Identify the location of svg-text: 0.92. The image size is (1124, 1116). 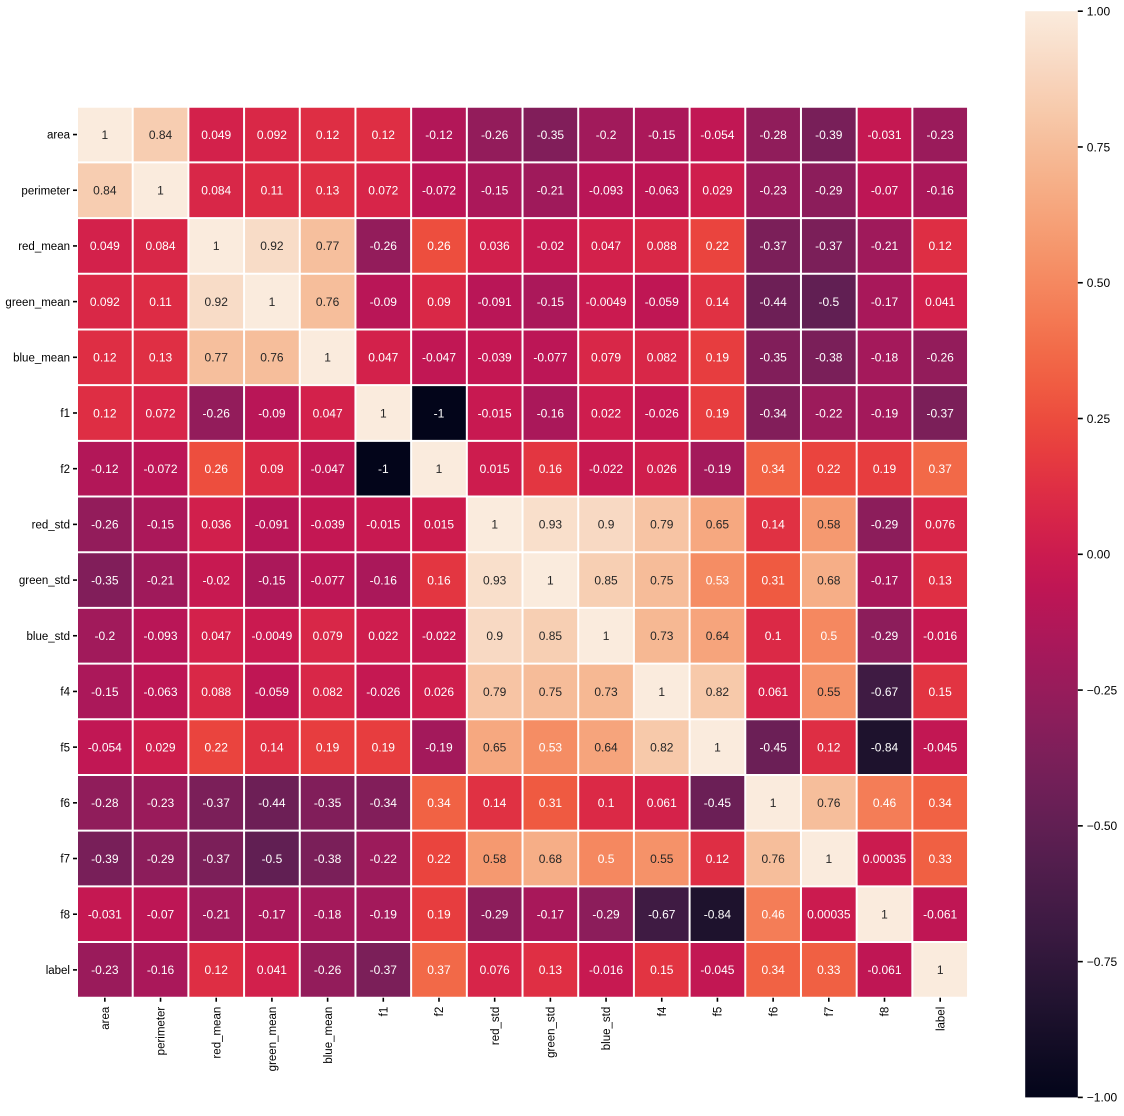
(217, 302).